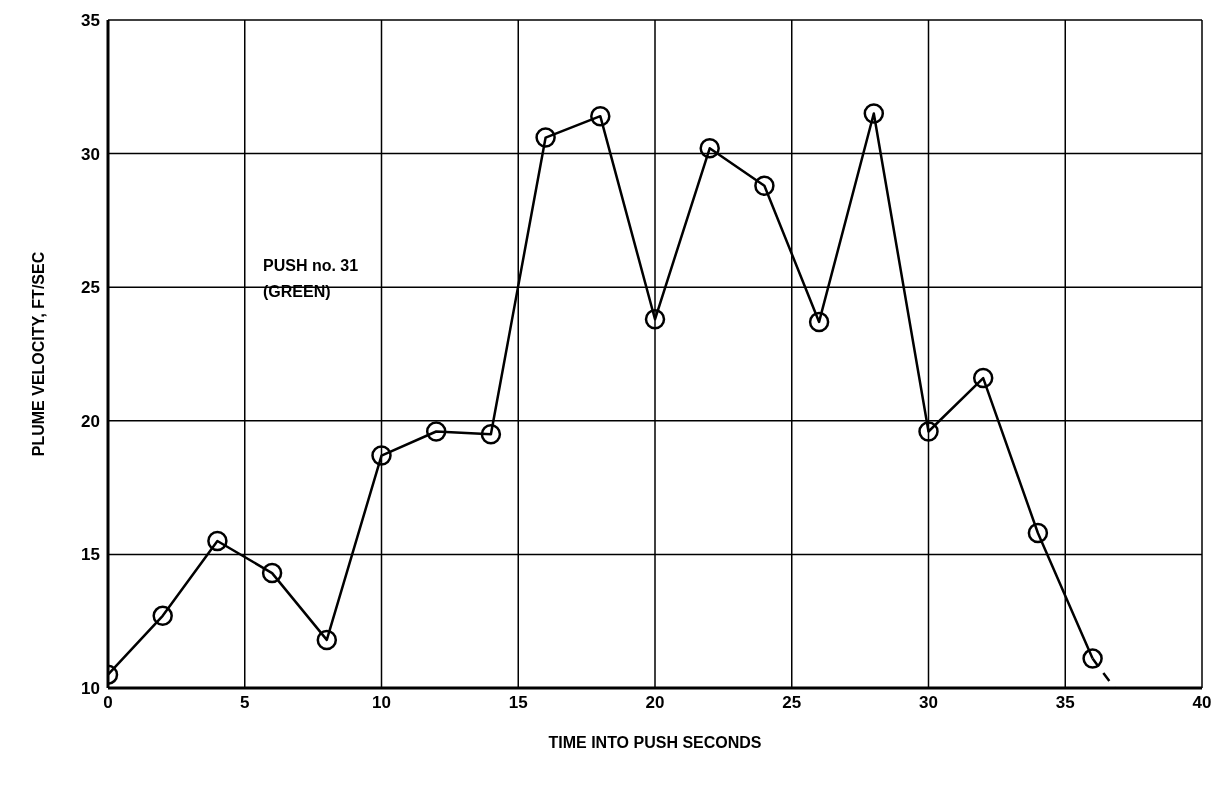 The image size is (1230, 786). What do you see at coordinates (90, 288) in the screenshot?
I see `y-tick-label: 25` at bounding box center [90, 288].